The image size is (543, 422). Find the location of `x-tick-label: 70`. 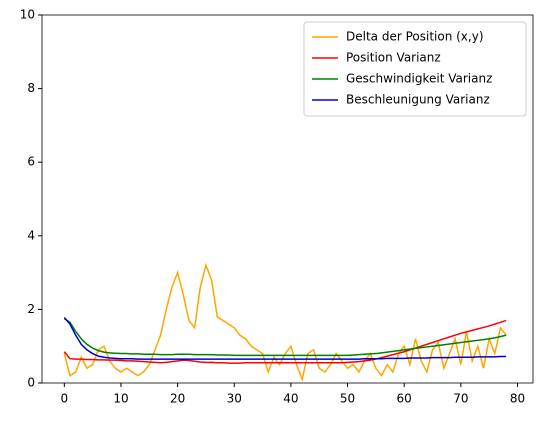

x-tick-label: 70 is located at coordinates (460, 399).